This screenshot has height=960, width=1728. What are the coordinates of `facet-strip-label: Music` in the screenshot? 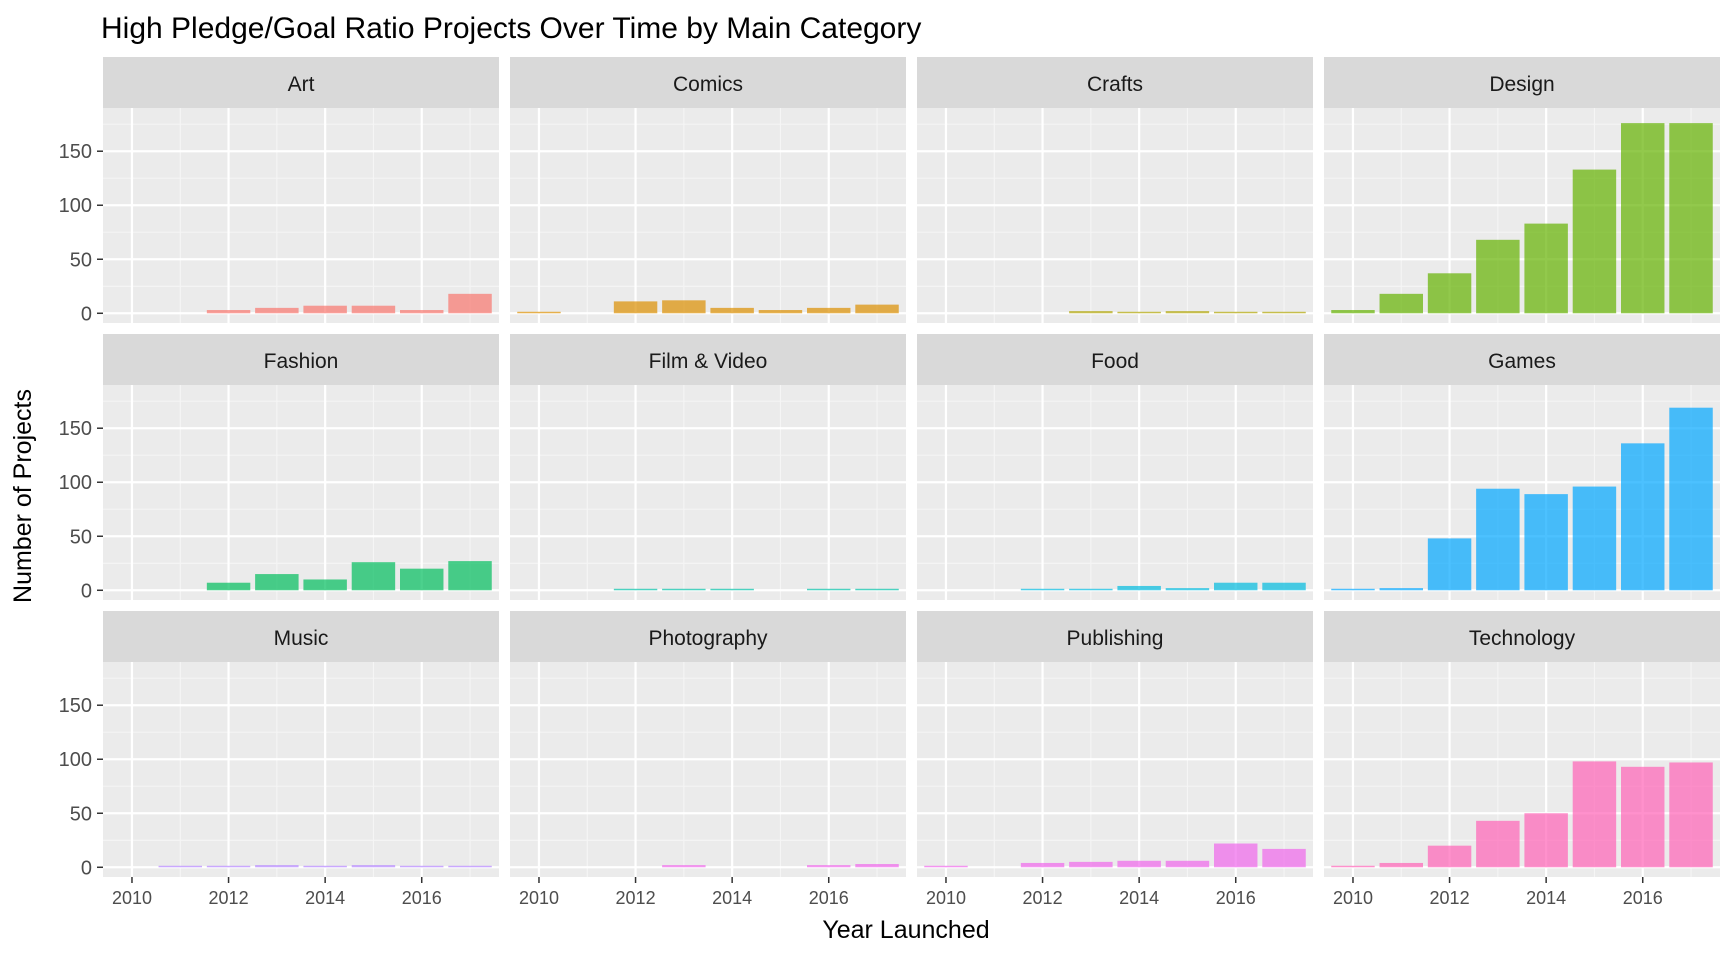 It's located at (301, 638).